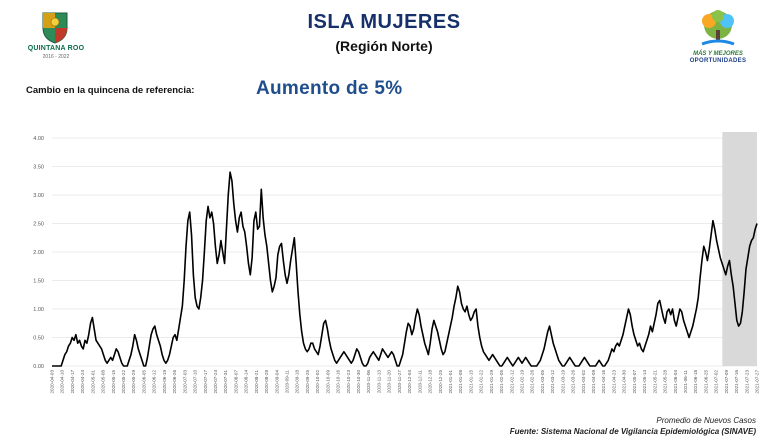 The height and width of the screenshot is (441, 768). What do you see at coordinates (38, 367) in the screenshot?
I see `y-tick-label: 0.00` at bounding box center [38, 367].